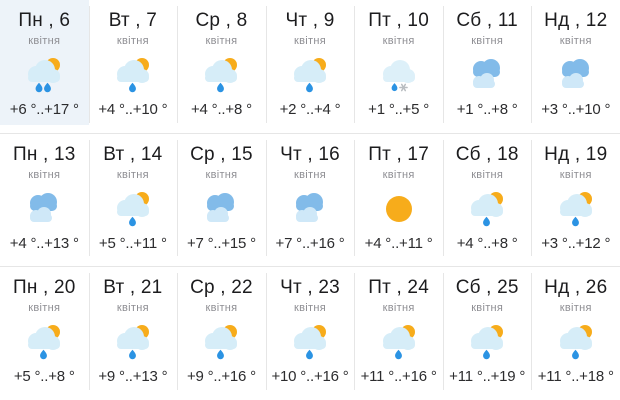 The width and height of the screenshot is (620, 400). I want to click on temperature-range: +5 °..+11 °, so click(132, 243).